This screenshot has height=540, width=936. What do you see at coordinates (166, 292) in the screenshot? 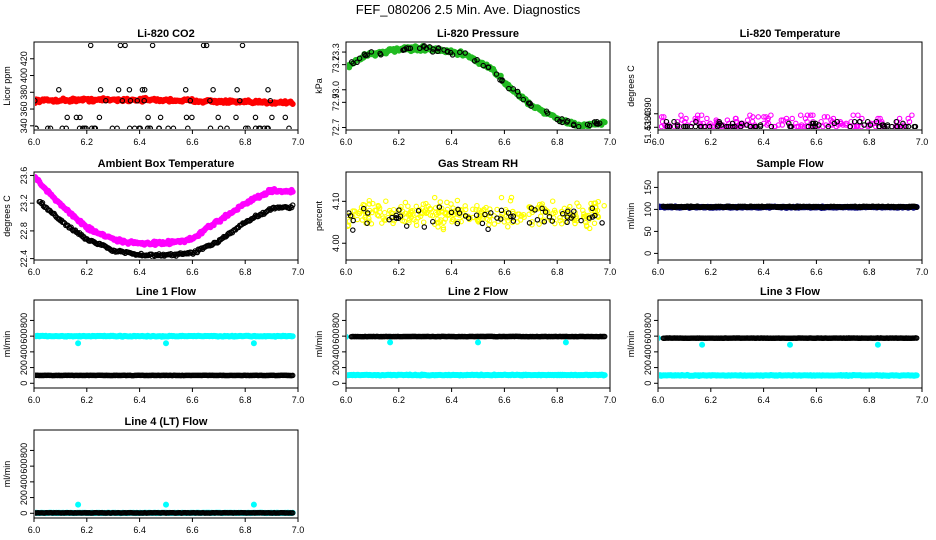
I see `chart-title: Line 1 Flow` at bounding box center [166, 292].